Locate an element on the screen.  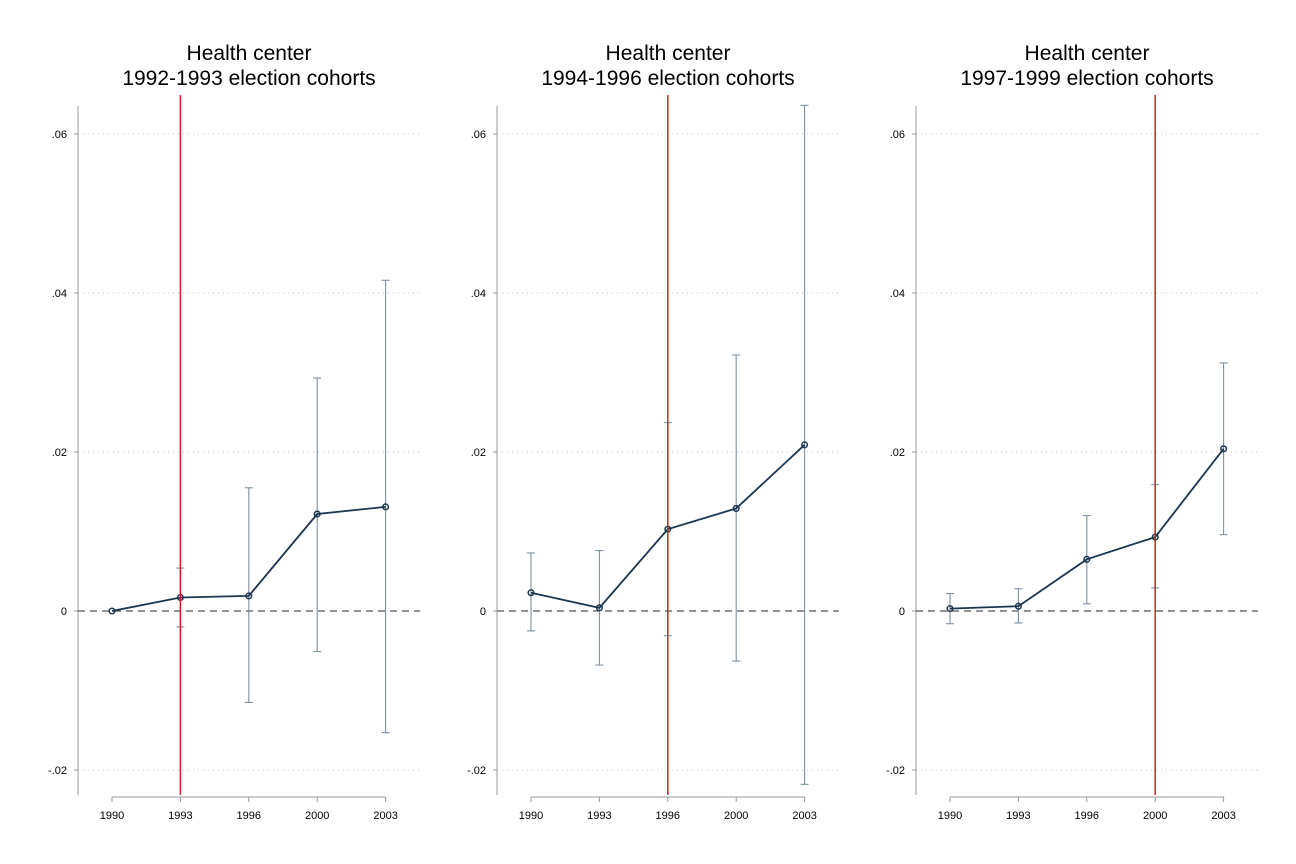
chart-title-line: 1992-1993 election cohorts is located at coordinates (248, 78).